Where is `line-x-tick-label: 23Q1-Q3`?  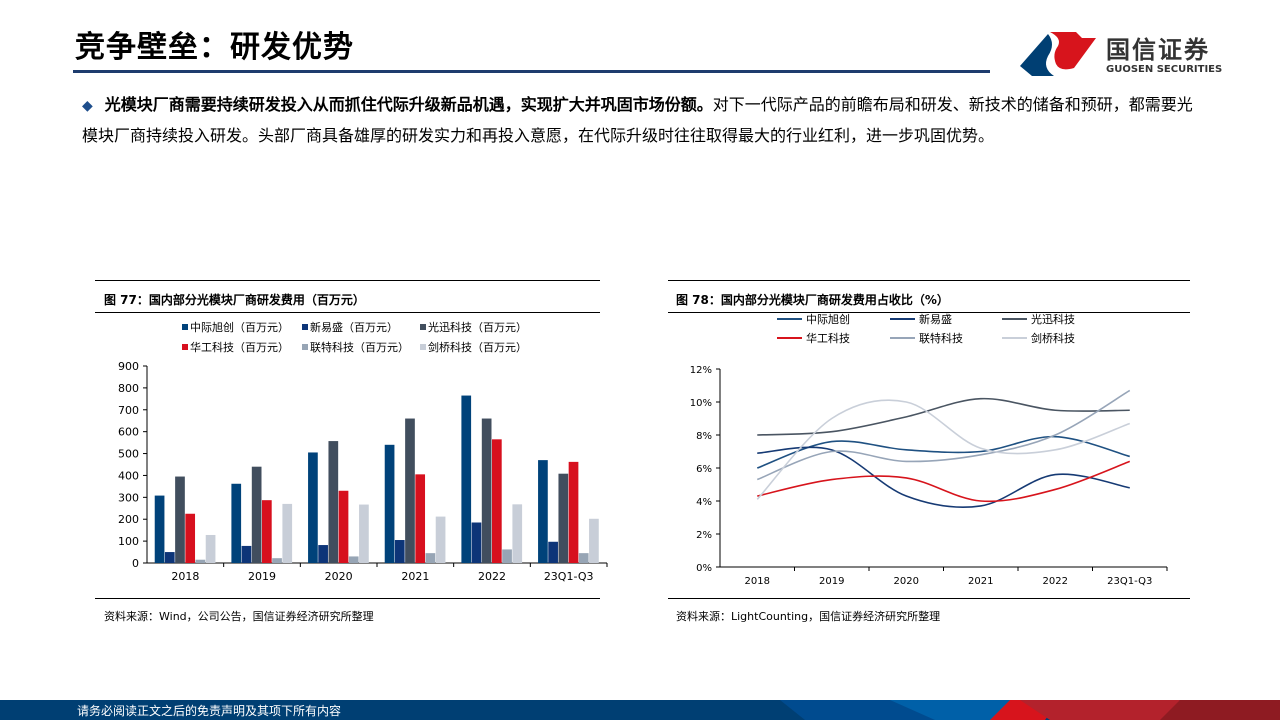
line-x-tick-label: 23Q1-Q3 is located at coordinates (1129, 581).